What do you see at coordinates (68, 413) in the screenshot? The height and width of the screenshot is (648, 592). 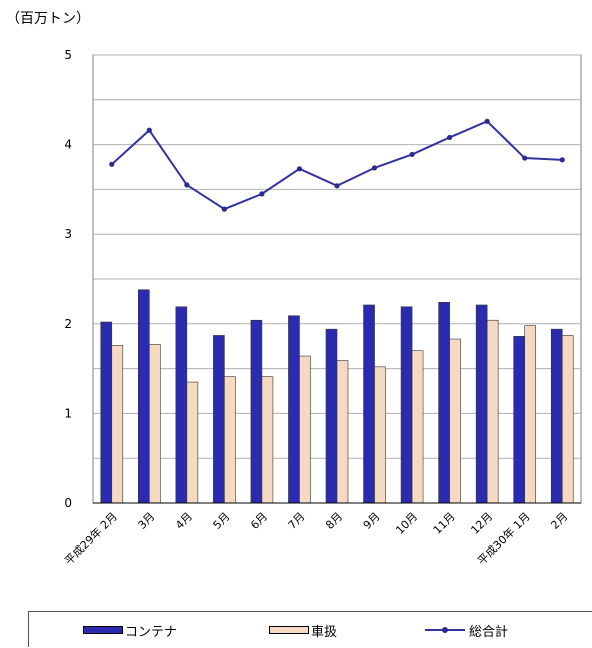 I see `y-tick-label: 1` at bounding box center [68, 413].